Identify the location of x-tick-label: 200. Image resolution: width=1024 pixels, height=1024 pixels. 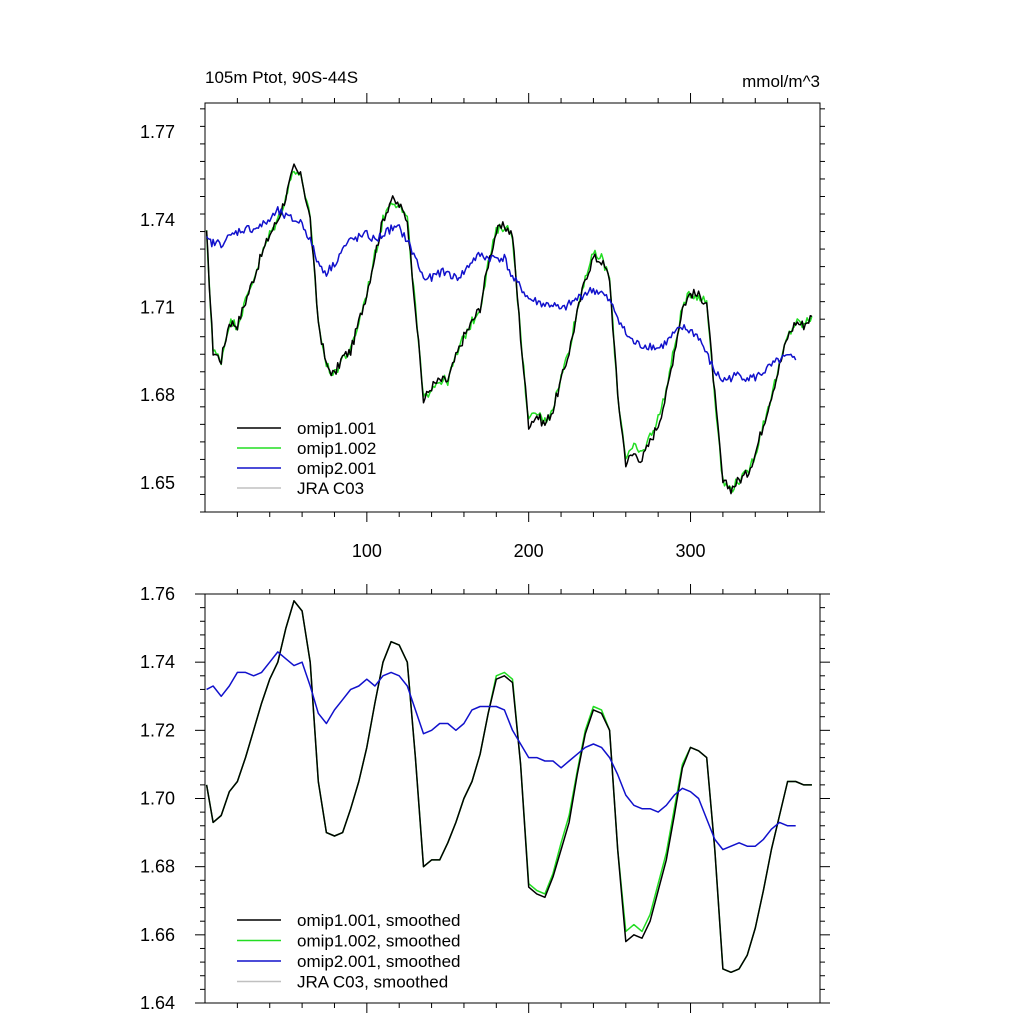
(529, 551).